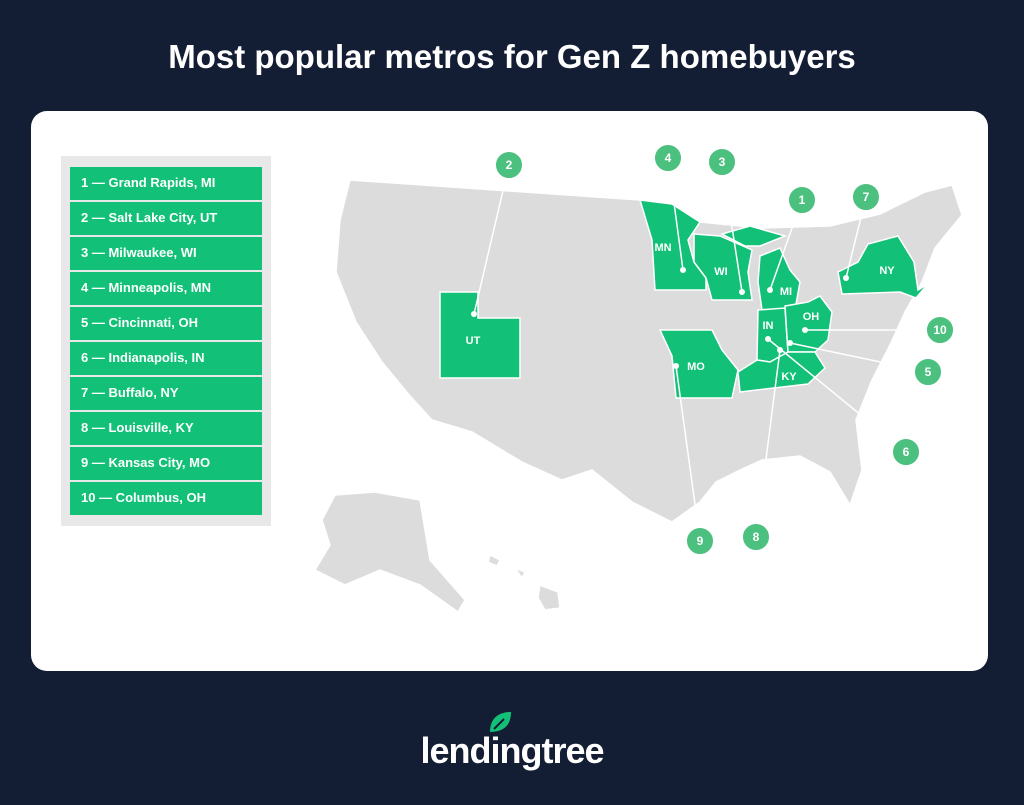 Image resolution: width=1024 pixels, height=805 pixels. What do you see at coordinates (473, 341) in the screenshot?
I see `state-label-ut: UT` at bounding box center [473, 341].